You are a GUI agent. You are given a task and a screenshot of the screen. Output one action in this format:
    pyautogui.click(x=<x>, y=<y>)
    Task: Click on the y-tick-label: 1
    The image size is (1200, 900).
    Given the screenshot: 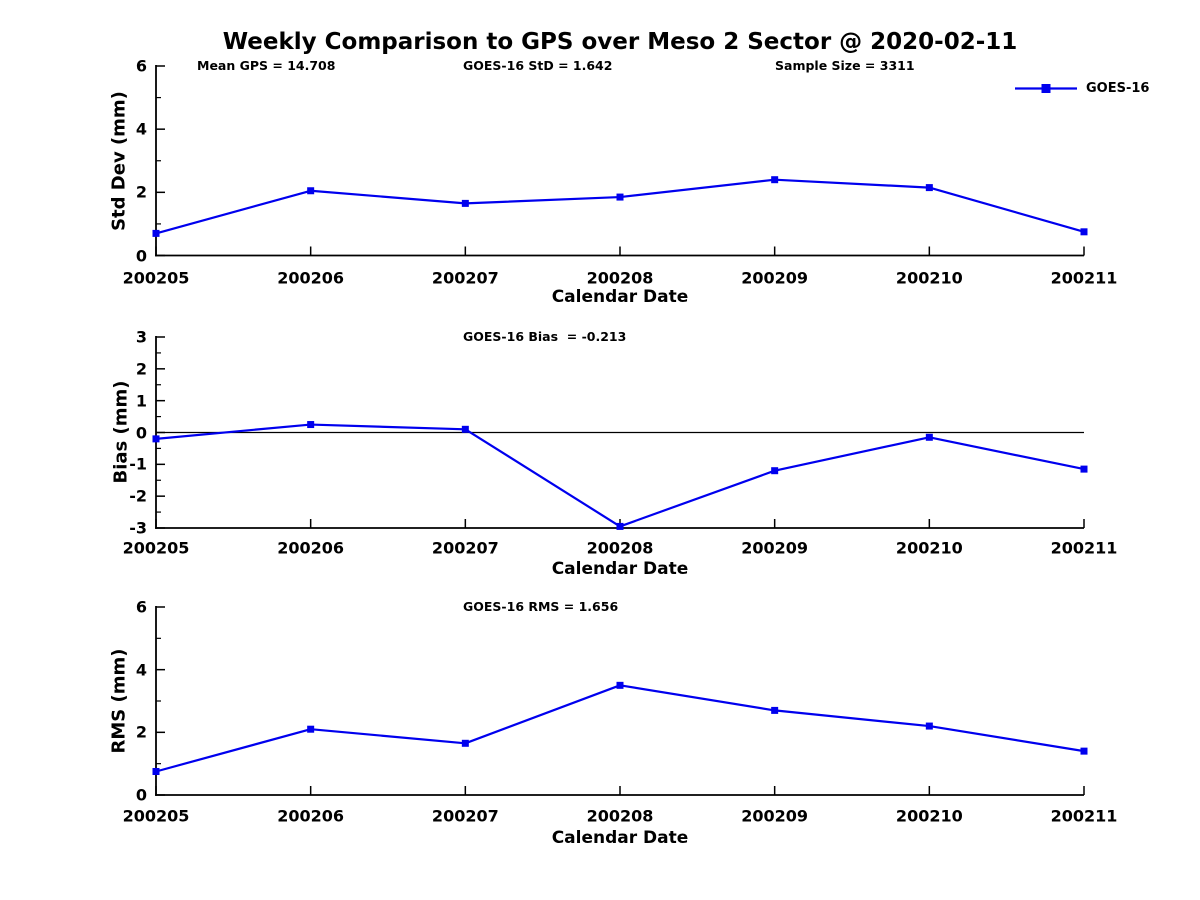 What is the action you would take?
    pyautogui.click(x=141, y=401)
    